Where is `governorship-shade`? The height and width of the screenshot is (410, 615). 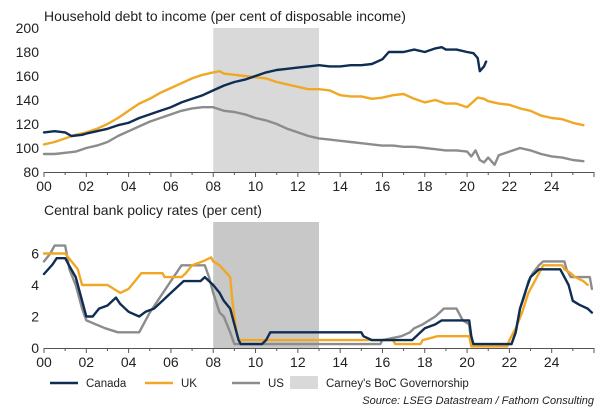 governorship-shade is located at coordinates (266, 100).